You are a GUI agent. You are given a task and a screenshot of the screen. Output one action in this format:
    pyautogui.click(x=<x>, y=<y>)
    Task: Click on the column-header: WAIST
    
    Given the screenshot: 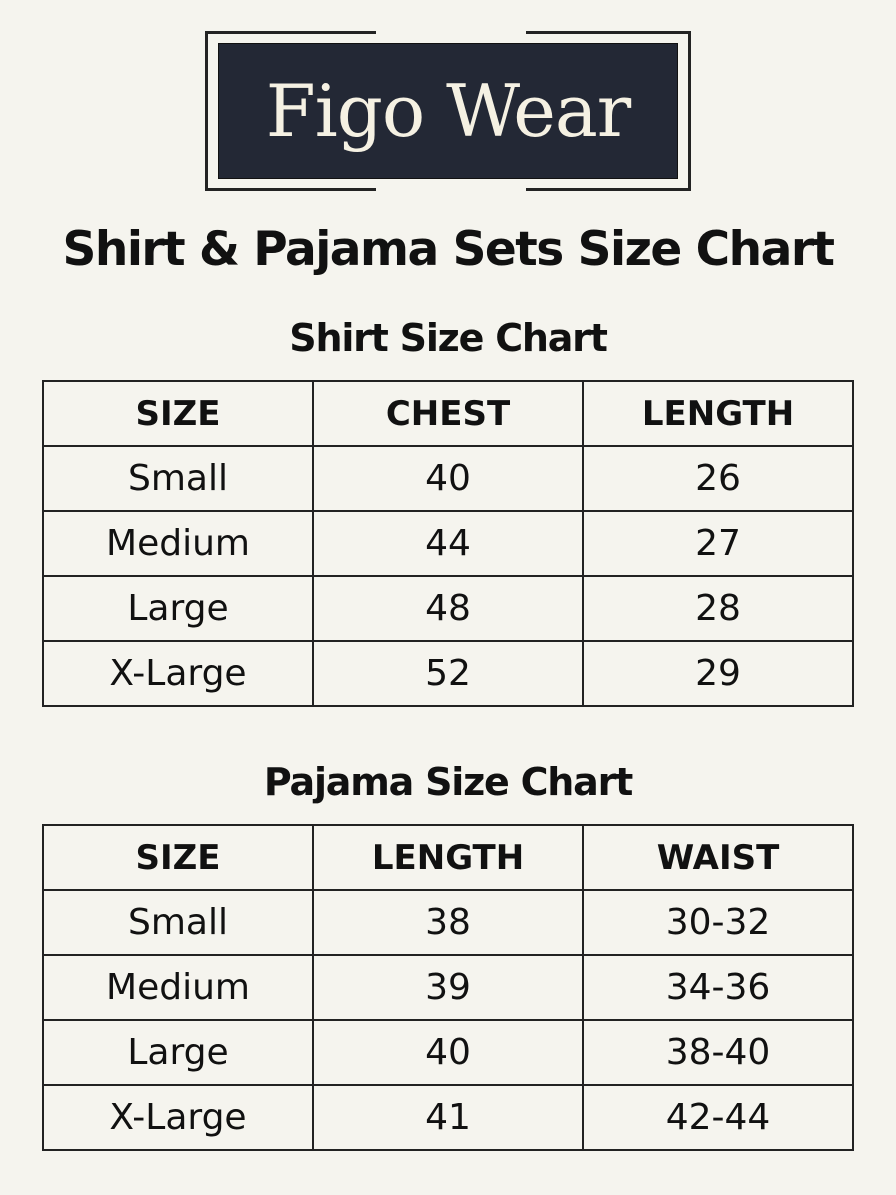 What is the action you would take?
    pyautogui.click(x=718, y=857)
    